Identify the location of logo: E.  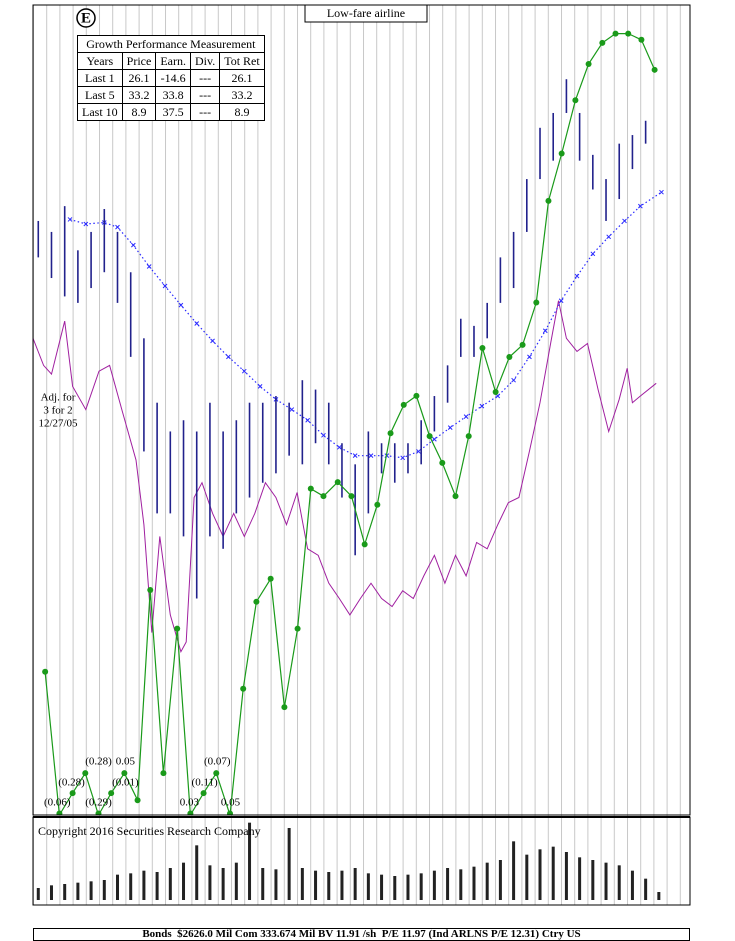
(86, 18).